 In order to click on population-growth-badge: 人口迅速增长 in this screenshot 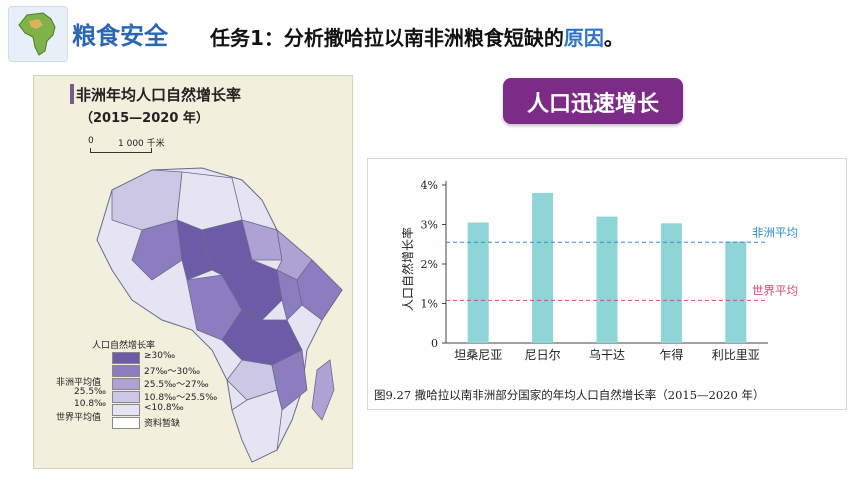, I will do `click(593, 101)`.